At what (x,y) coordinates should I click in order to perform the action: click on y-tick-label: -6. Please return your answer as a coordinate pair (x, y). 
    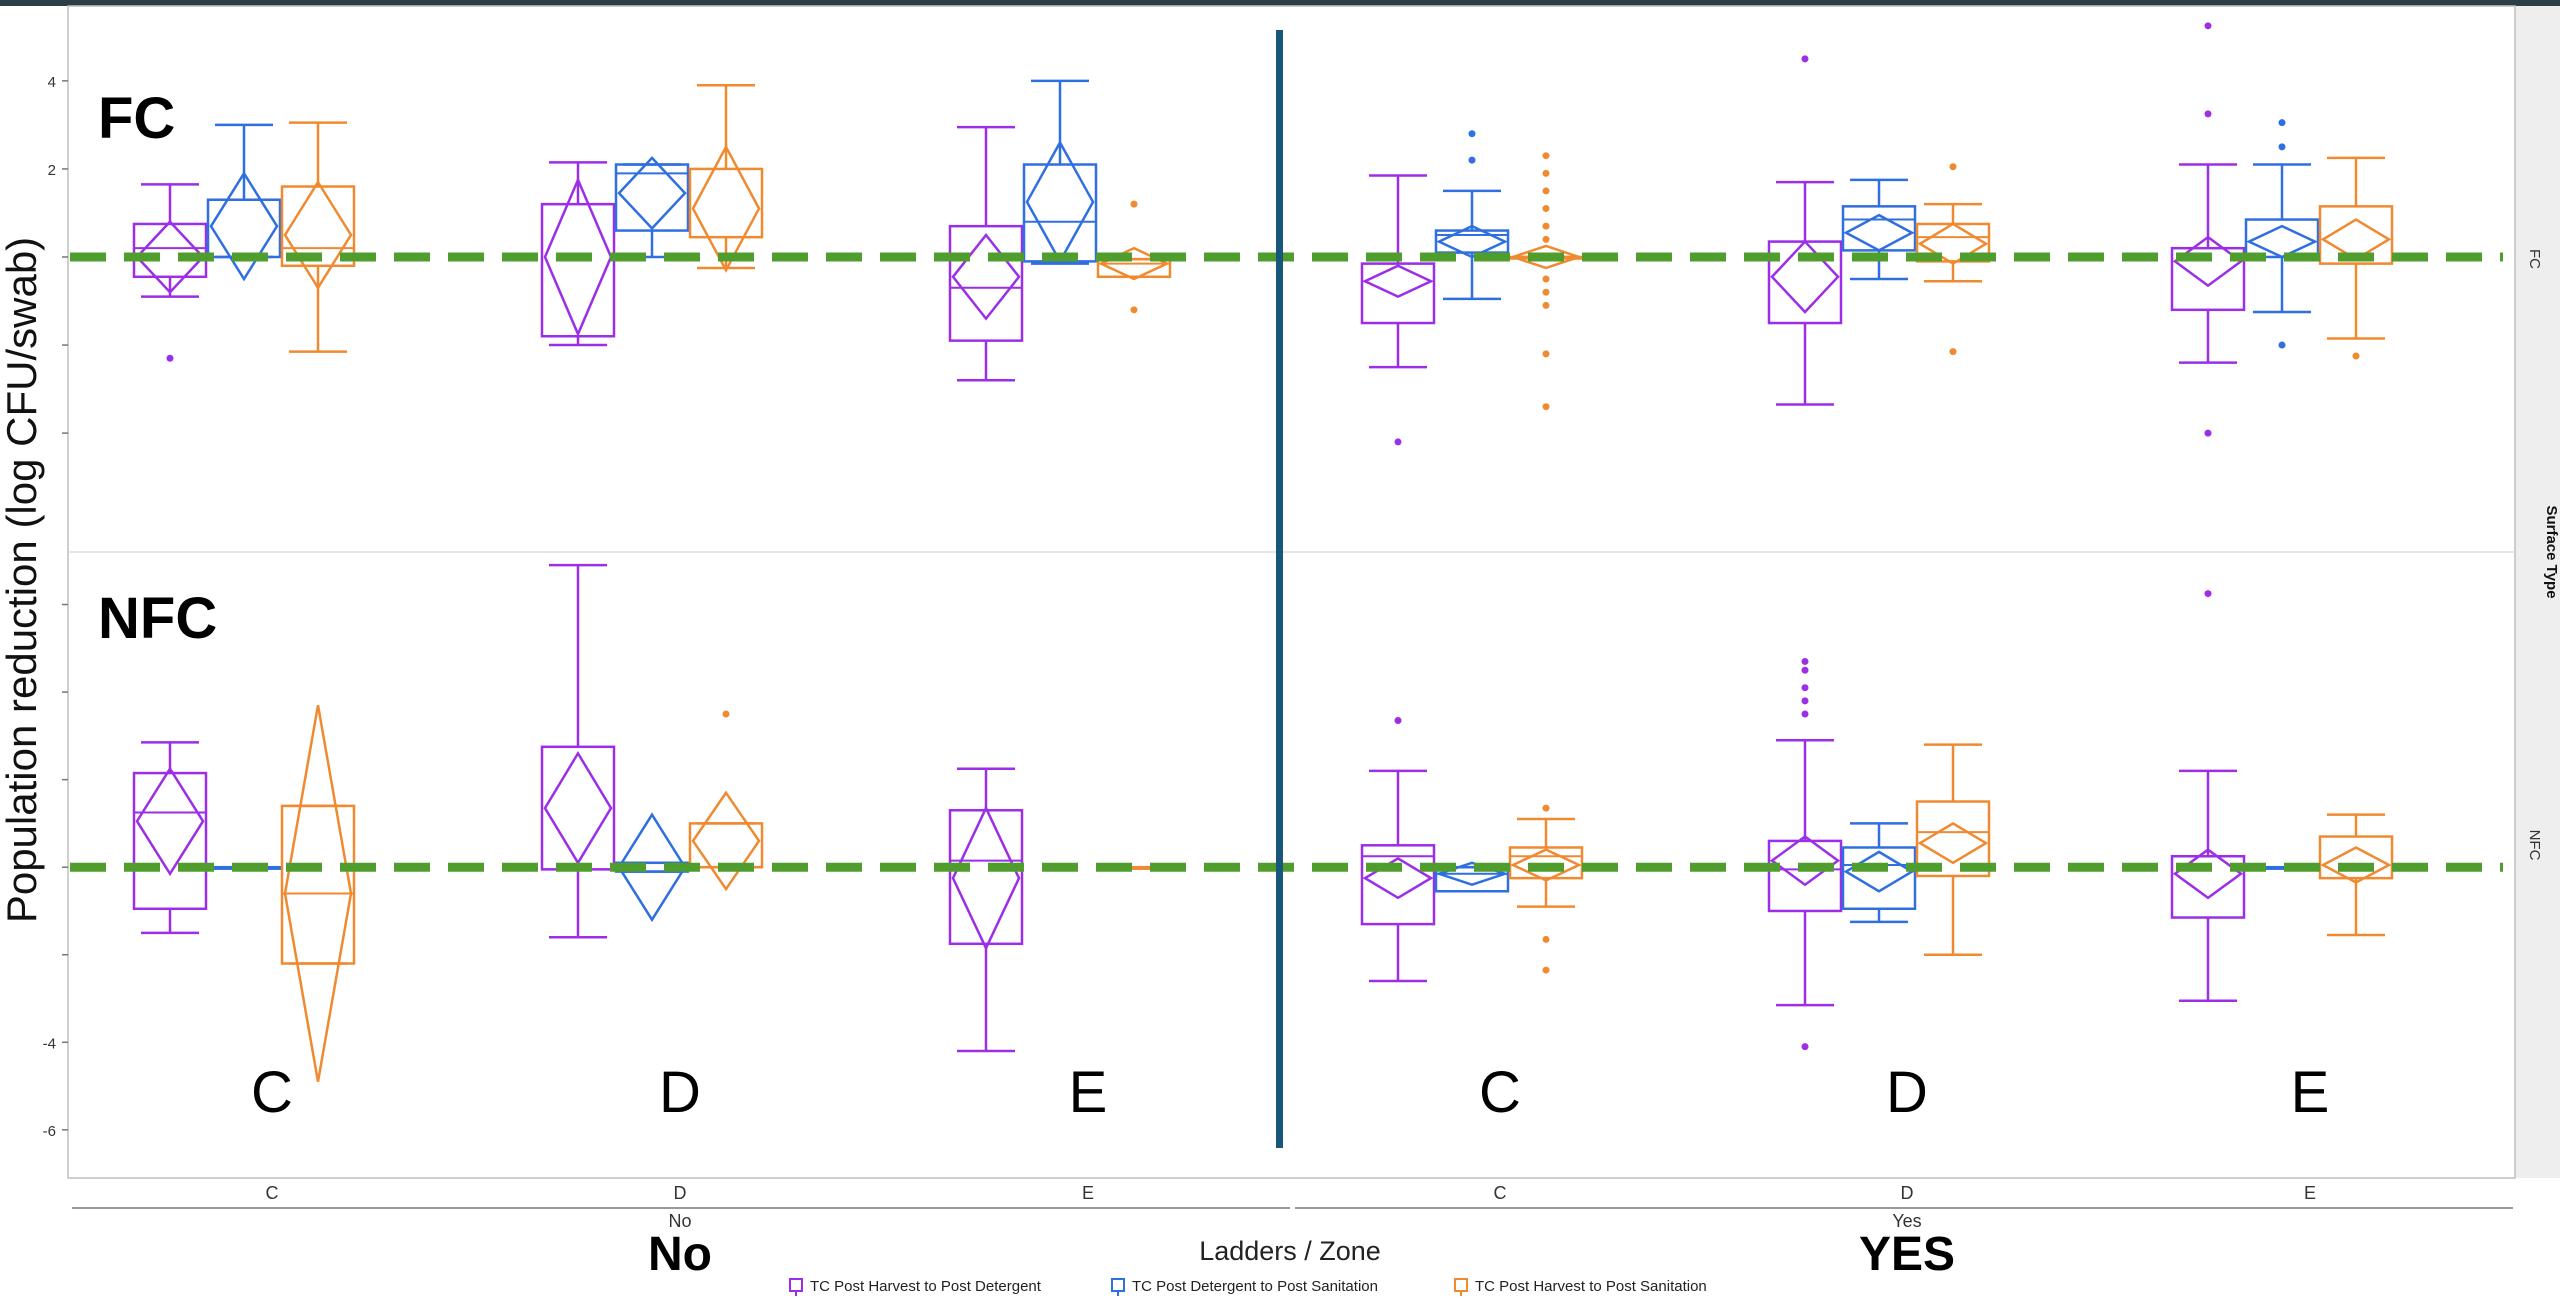
    Looking at the image, I should click on (49, 1131).